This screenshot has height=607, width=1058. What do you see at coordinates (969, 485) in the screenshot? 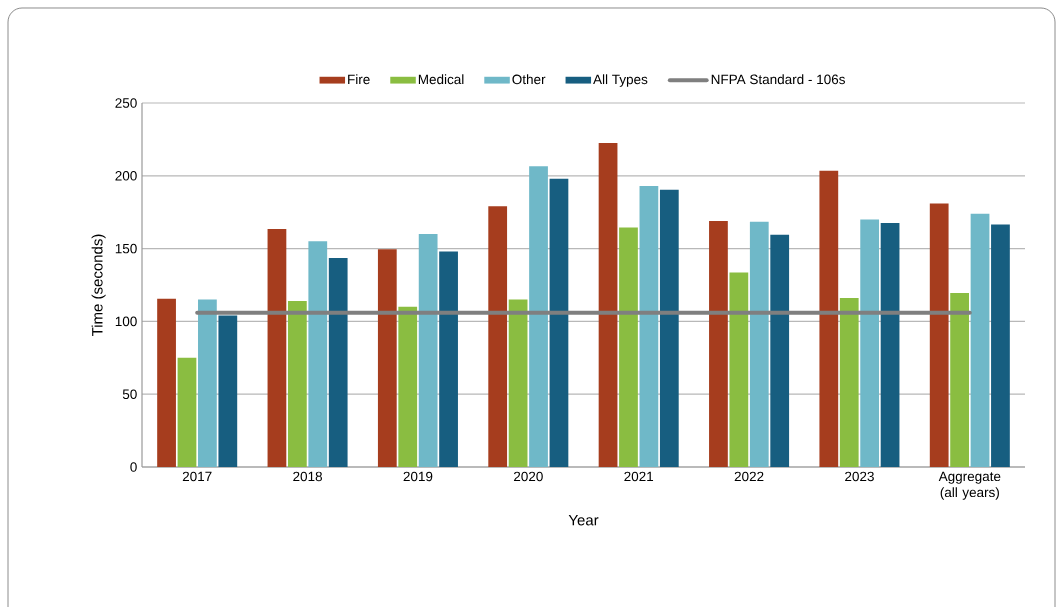
I see `x-tick-label: Aggregate (all years)` at bounding box center [969, 485].